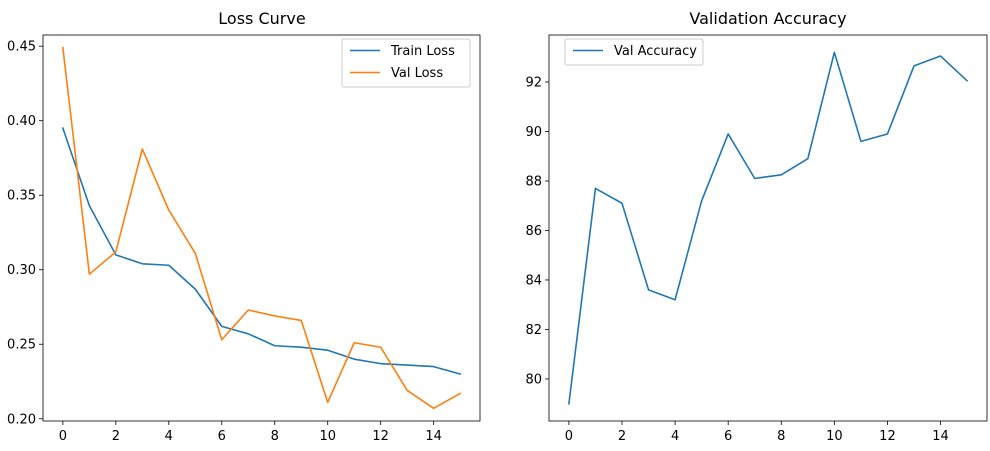  Describe the element at coordinates (834, 436) in the screenshot. I see `accuracy-x-tick-label: 10` at that location.